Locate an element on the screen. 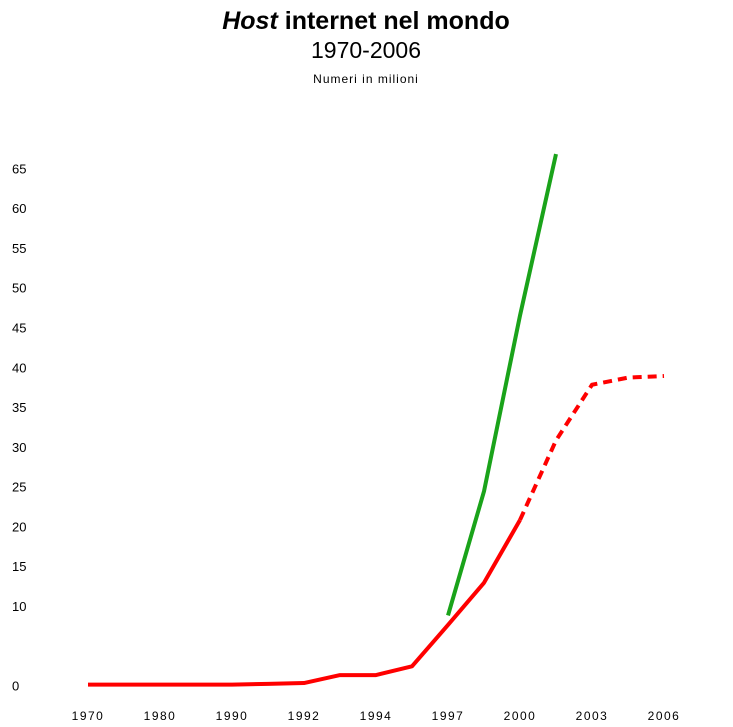  y-tick-label: 30 is located at coordinates (19, 447).